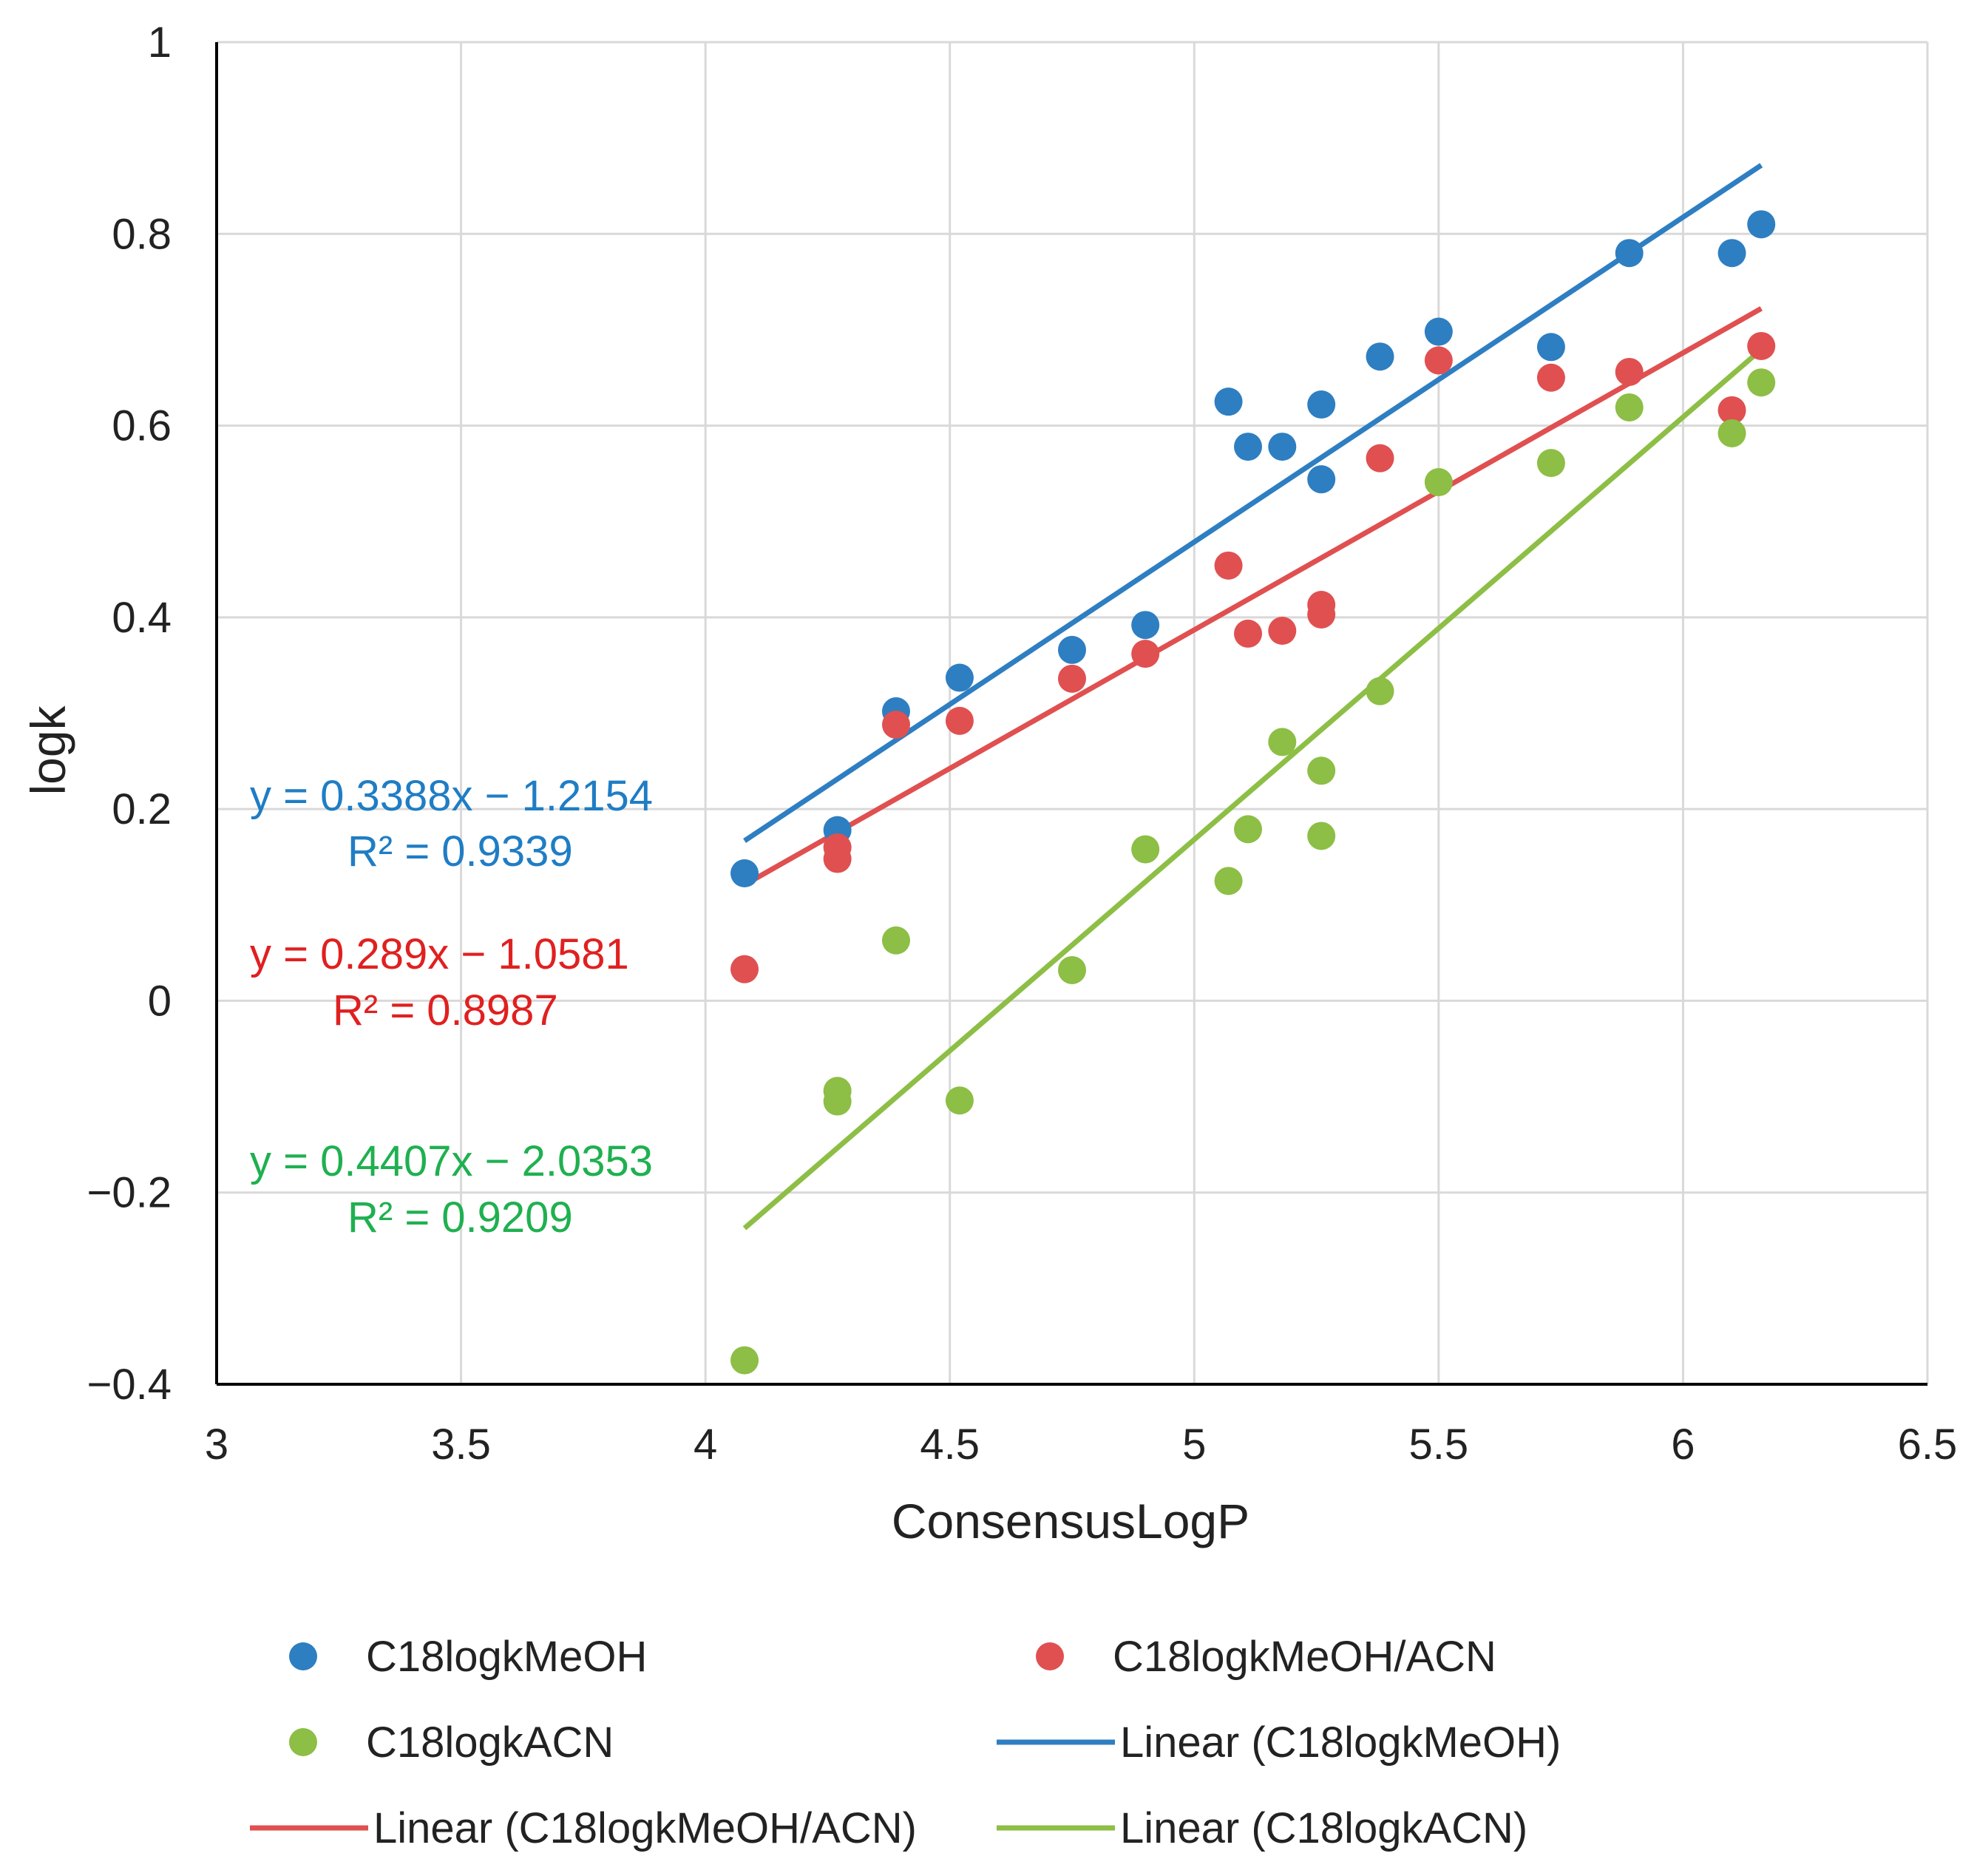  What do you see at coordinates (461, 1444) in the screenshot?
I see `x-tick-label: 3.5` at bounding box center [461, 1444].